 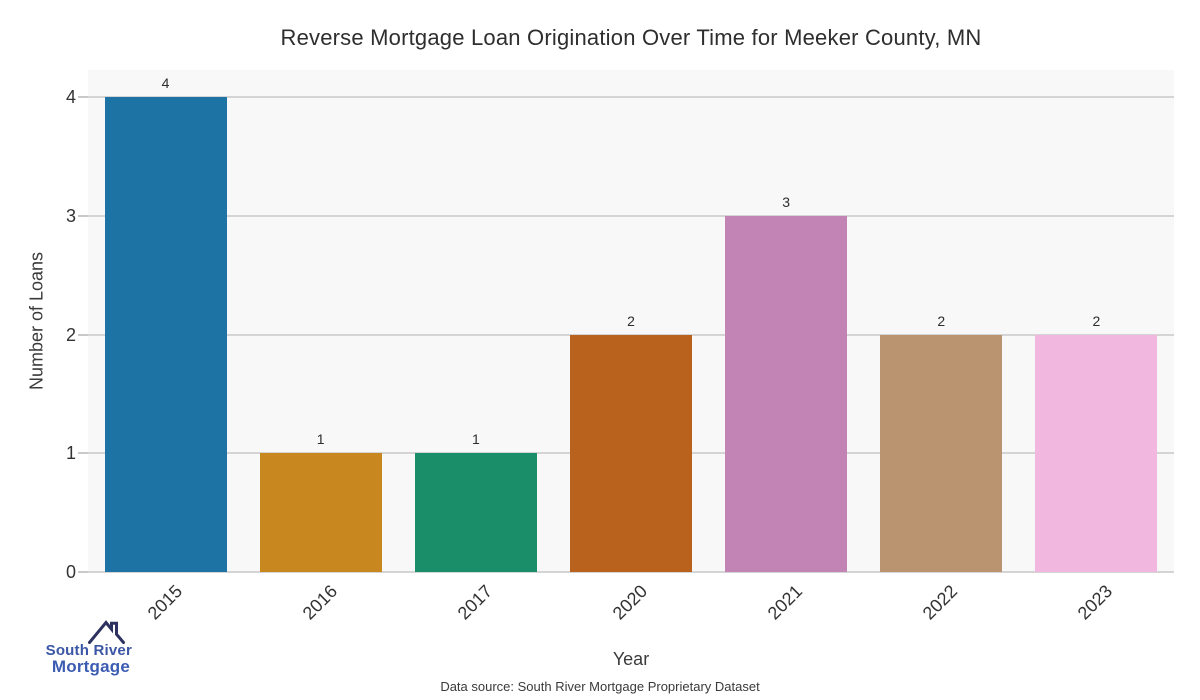 I want to click on bar-2020, so click(x=631, y=453).